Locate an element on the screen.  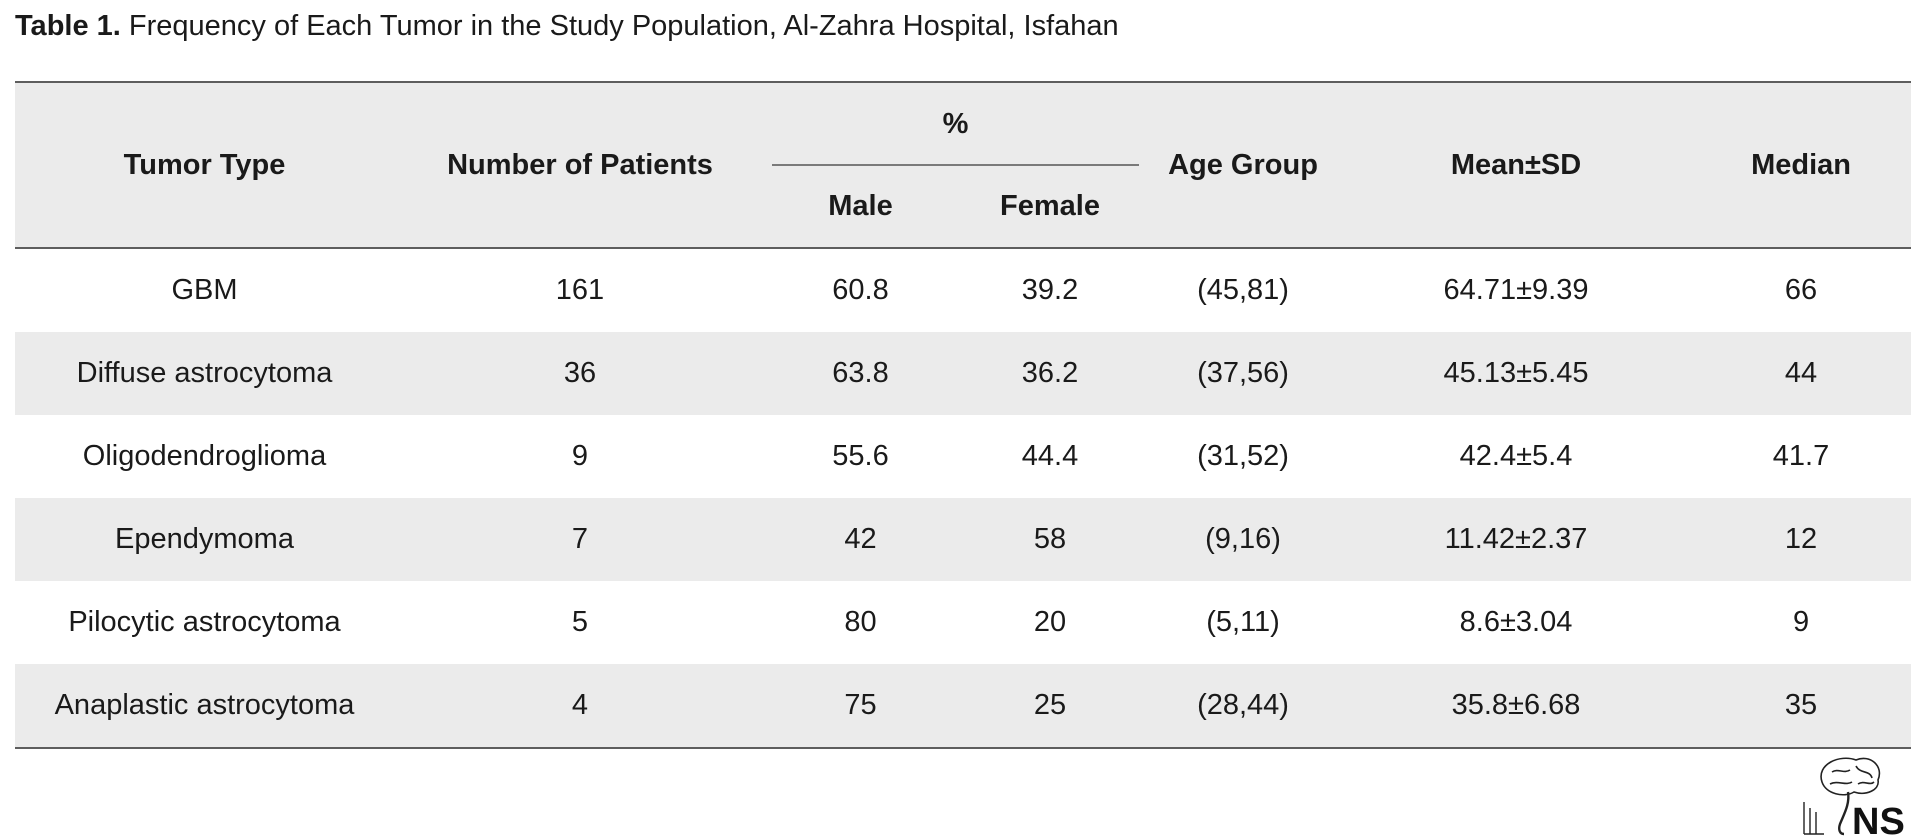
cell-median: 12 is located at coordinates (1801, 539).